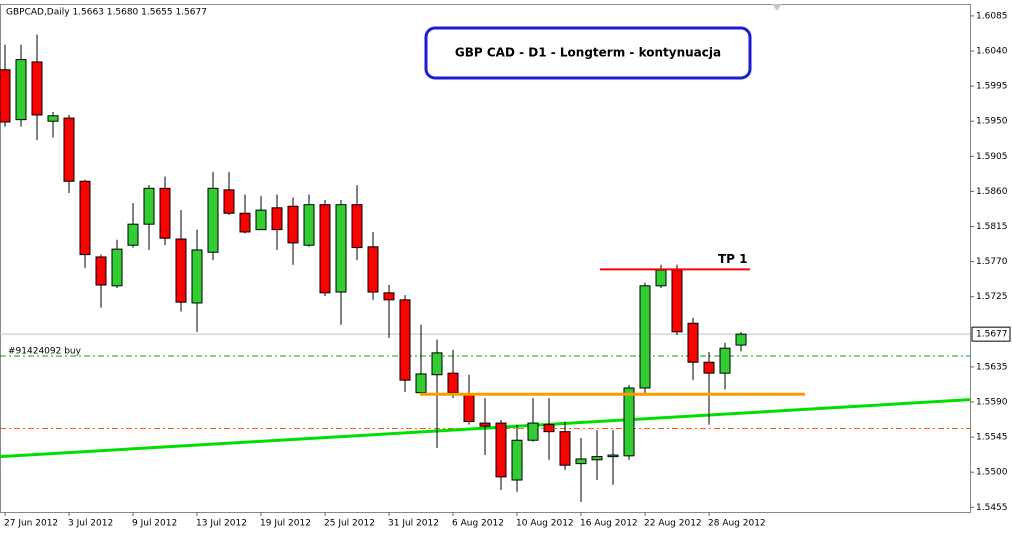 Image resolution: width=1012 pixels, height=534 pixels. I want to click on y-tick-label: 1.5590, so click(992, 403).